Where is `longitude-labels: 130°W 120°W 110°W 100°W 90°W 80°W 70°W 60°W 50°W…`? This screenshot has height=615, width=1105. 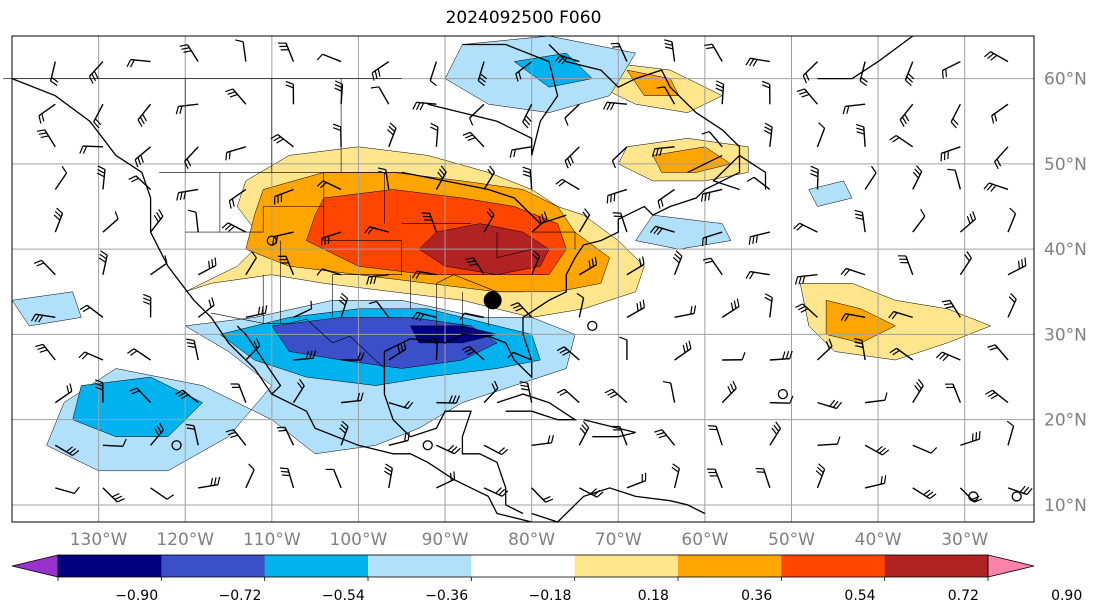
longitude-labels: 130°W 120°W 110°W 100°W 90°W 80°W 70°W 60°W 50°W… is located at coordinates (529, 540).